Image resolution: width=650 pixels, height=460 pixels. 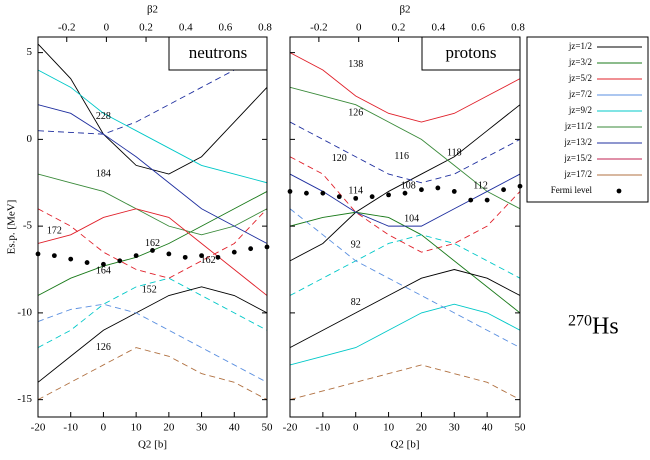 What do you see at coordinates (411, 218) in the screenshot?
I see `magic-number: 104` at bounding box center [411, 218].